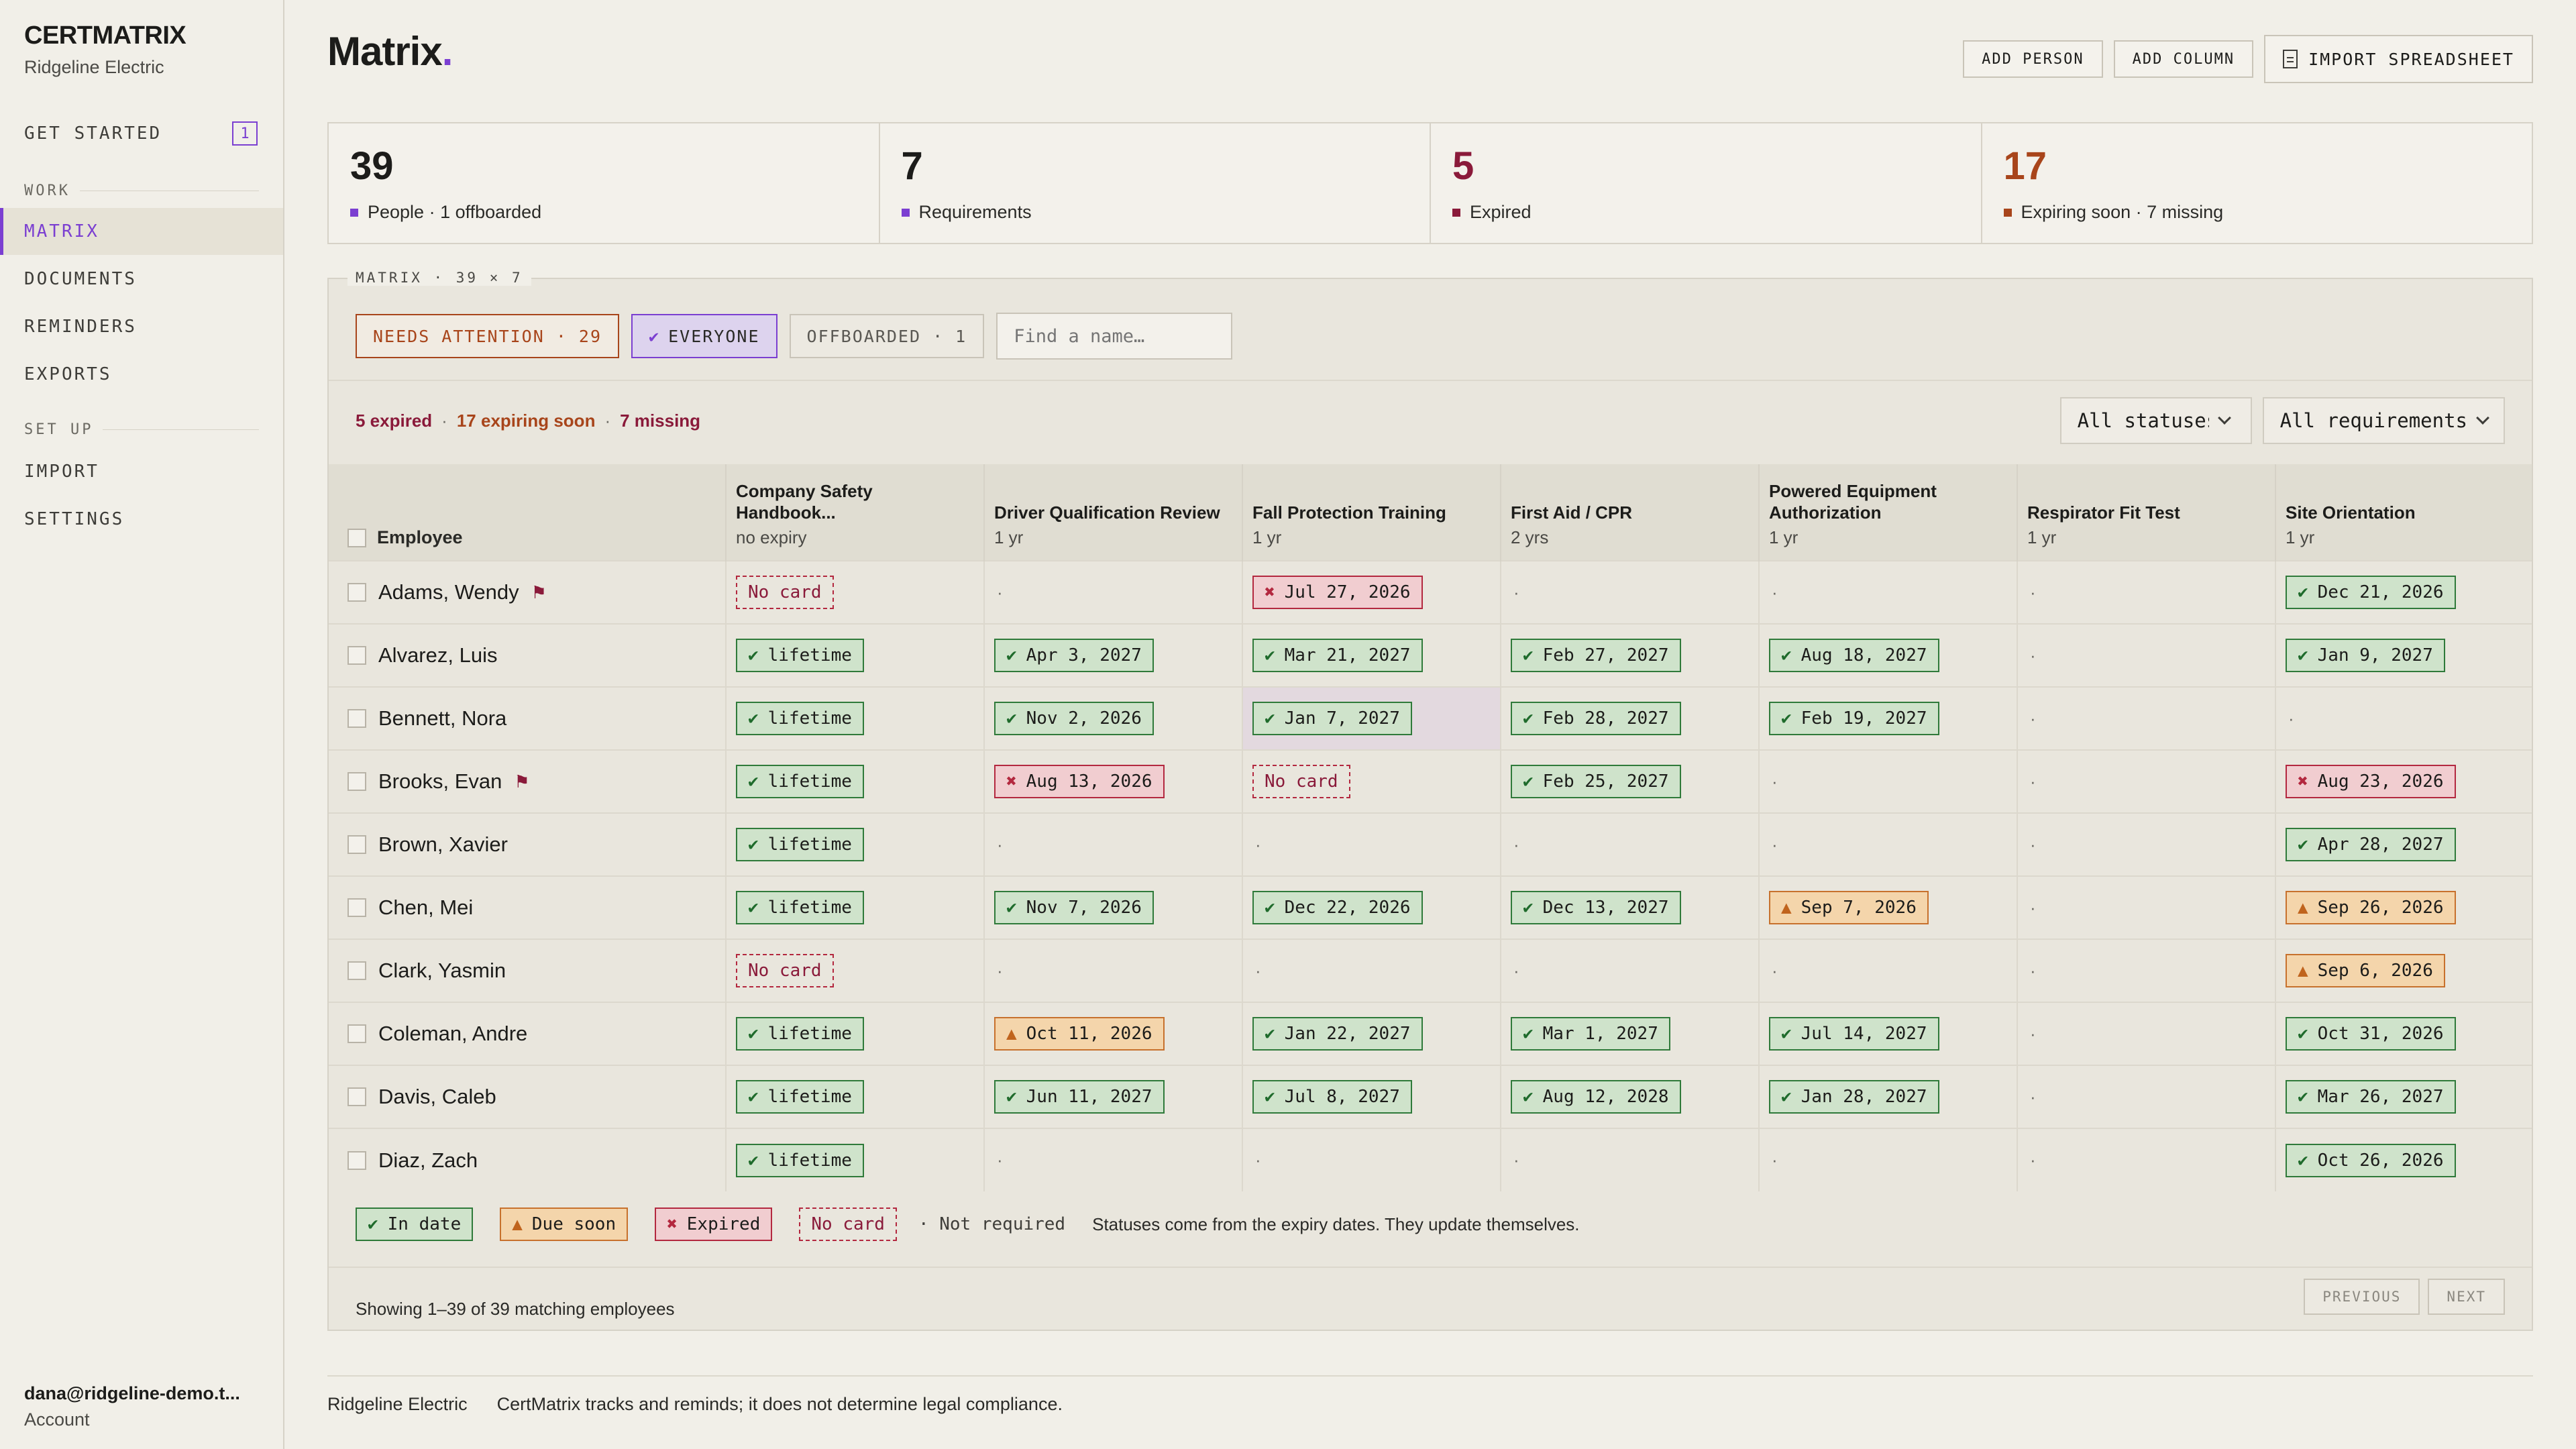  I want to click on column-header: Respirator Fit Test 1 yr, so click(2146, 512).